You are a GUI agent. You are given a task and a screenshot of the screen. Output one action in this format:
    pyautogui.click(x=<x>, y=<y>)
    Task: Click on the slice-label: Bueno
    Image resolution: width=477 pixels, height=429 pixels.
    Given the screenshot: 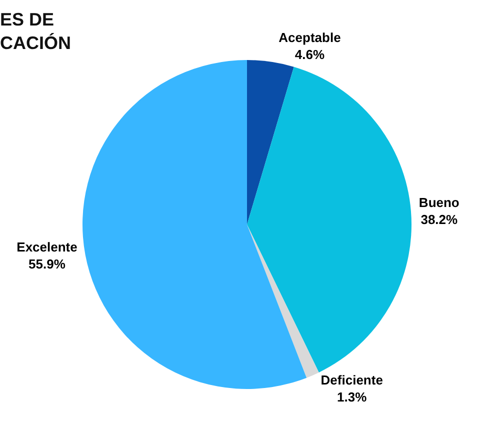 What is the action you would take?
    pyautogui.click(x=439, y=202)
    